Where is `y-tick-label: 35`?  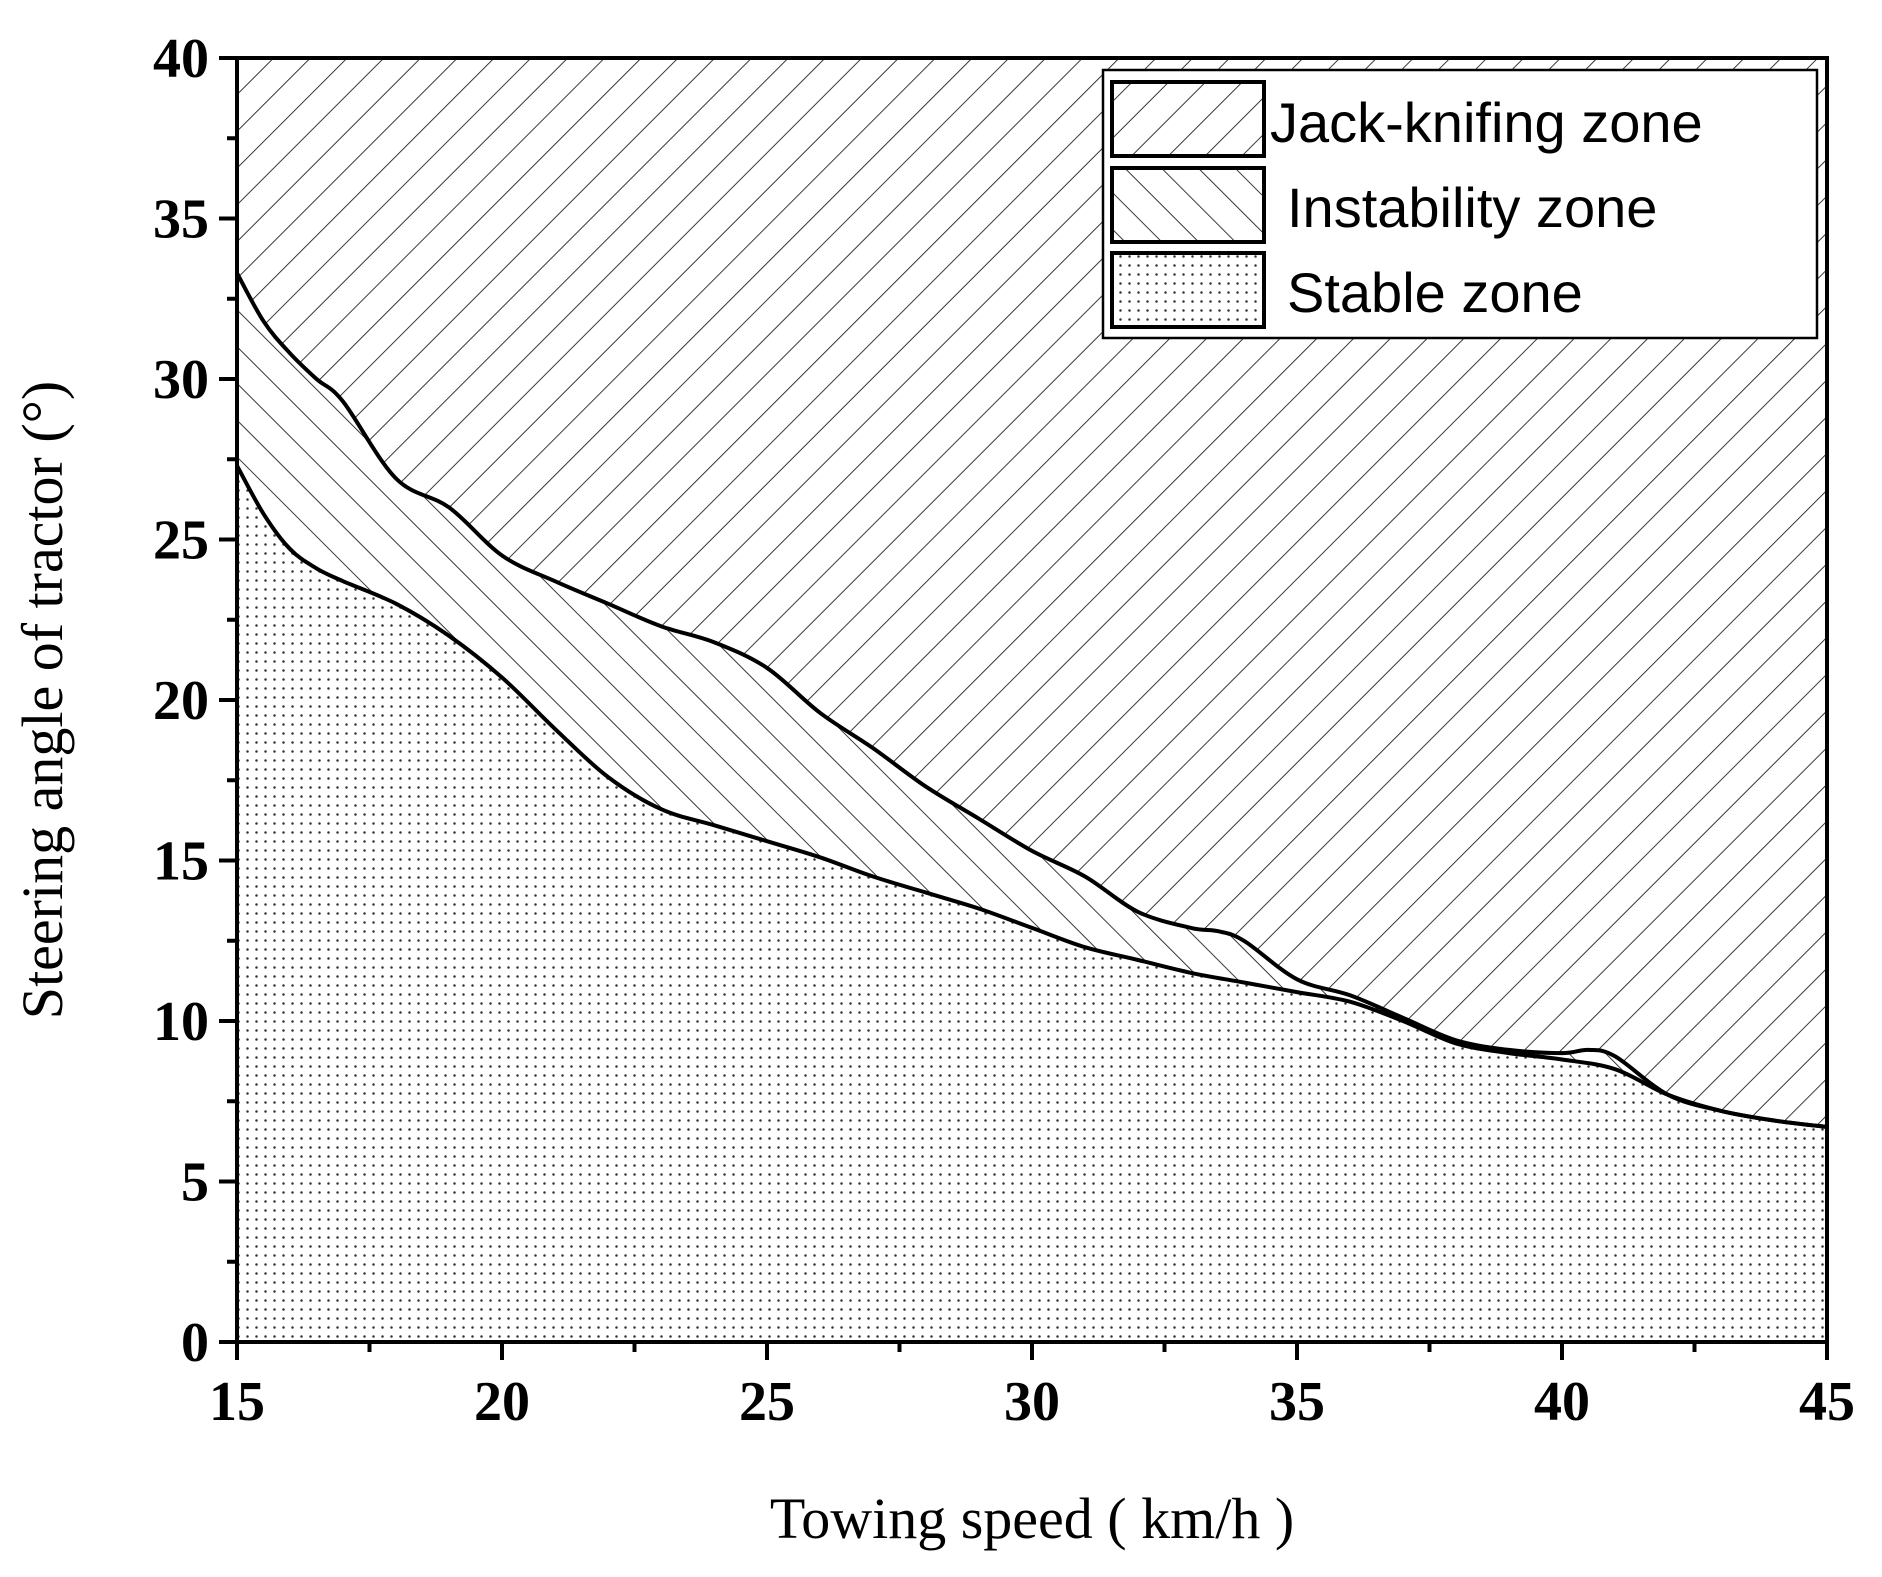
y-tick-label: 35 is located at coordinates (181, 220).